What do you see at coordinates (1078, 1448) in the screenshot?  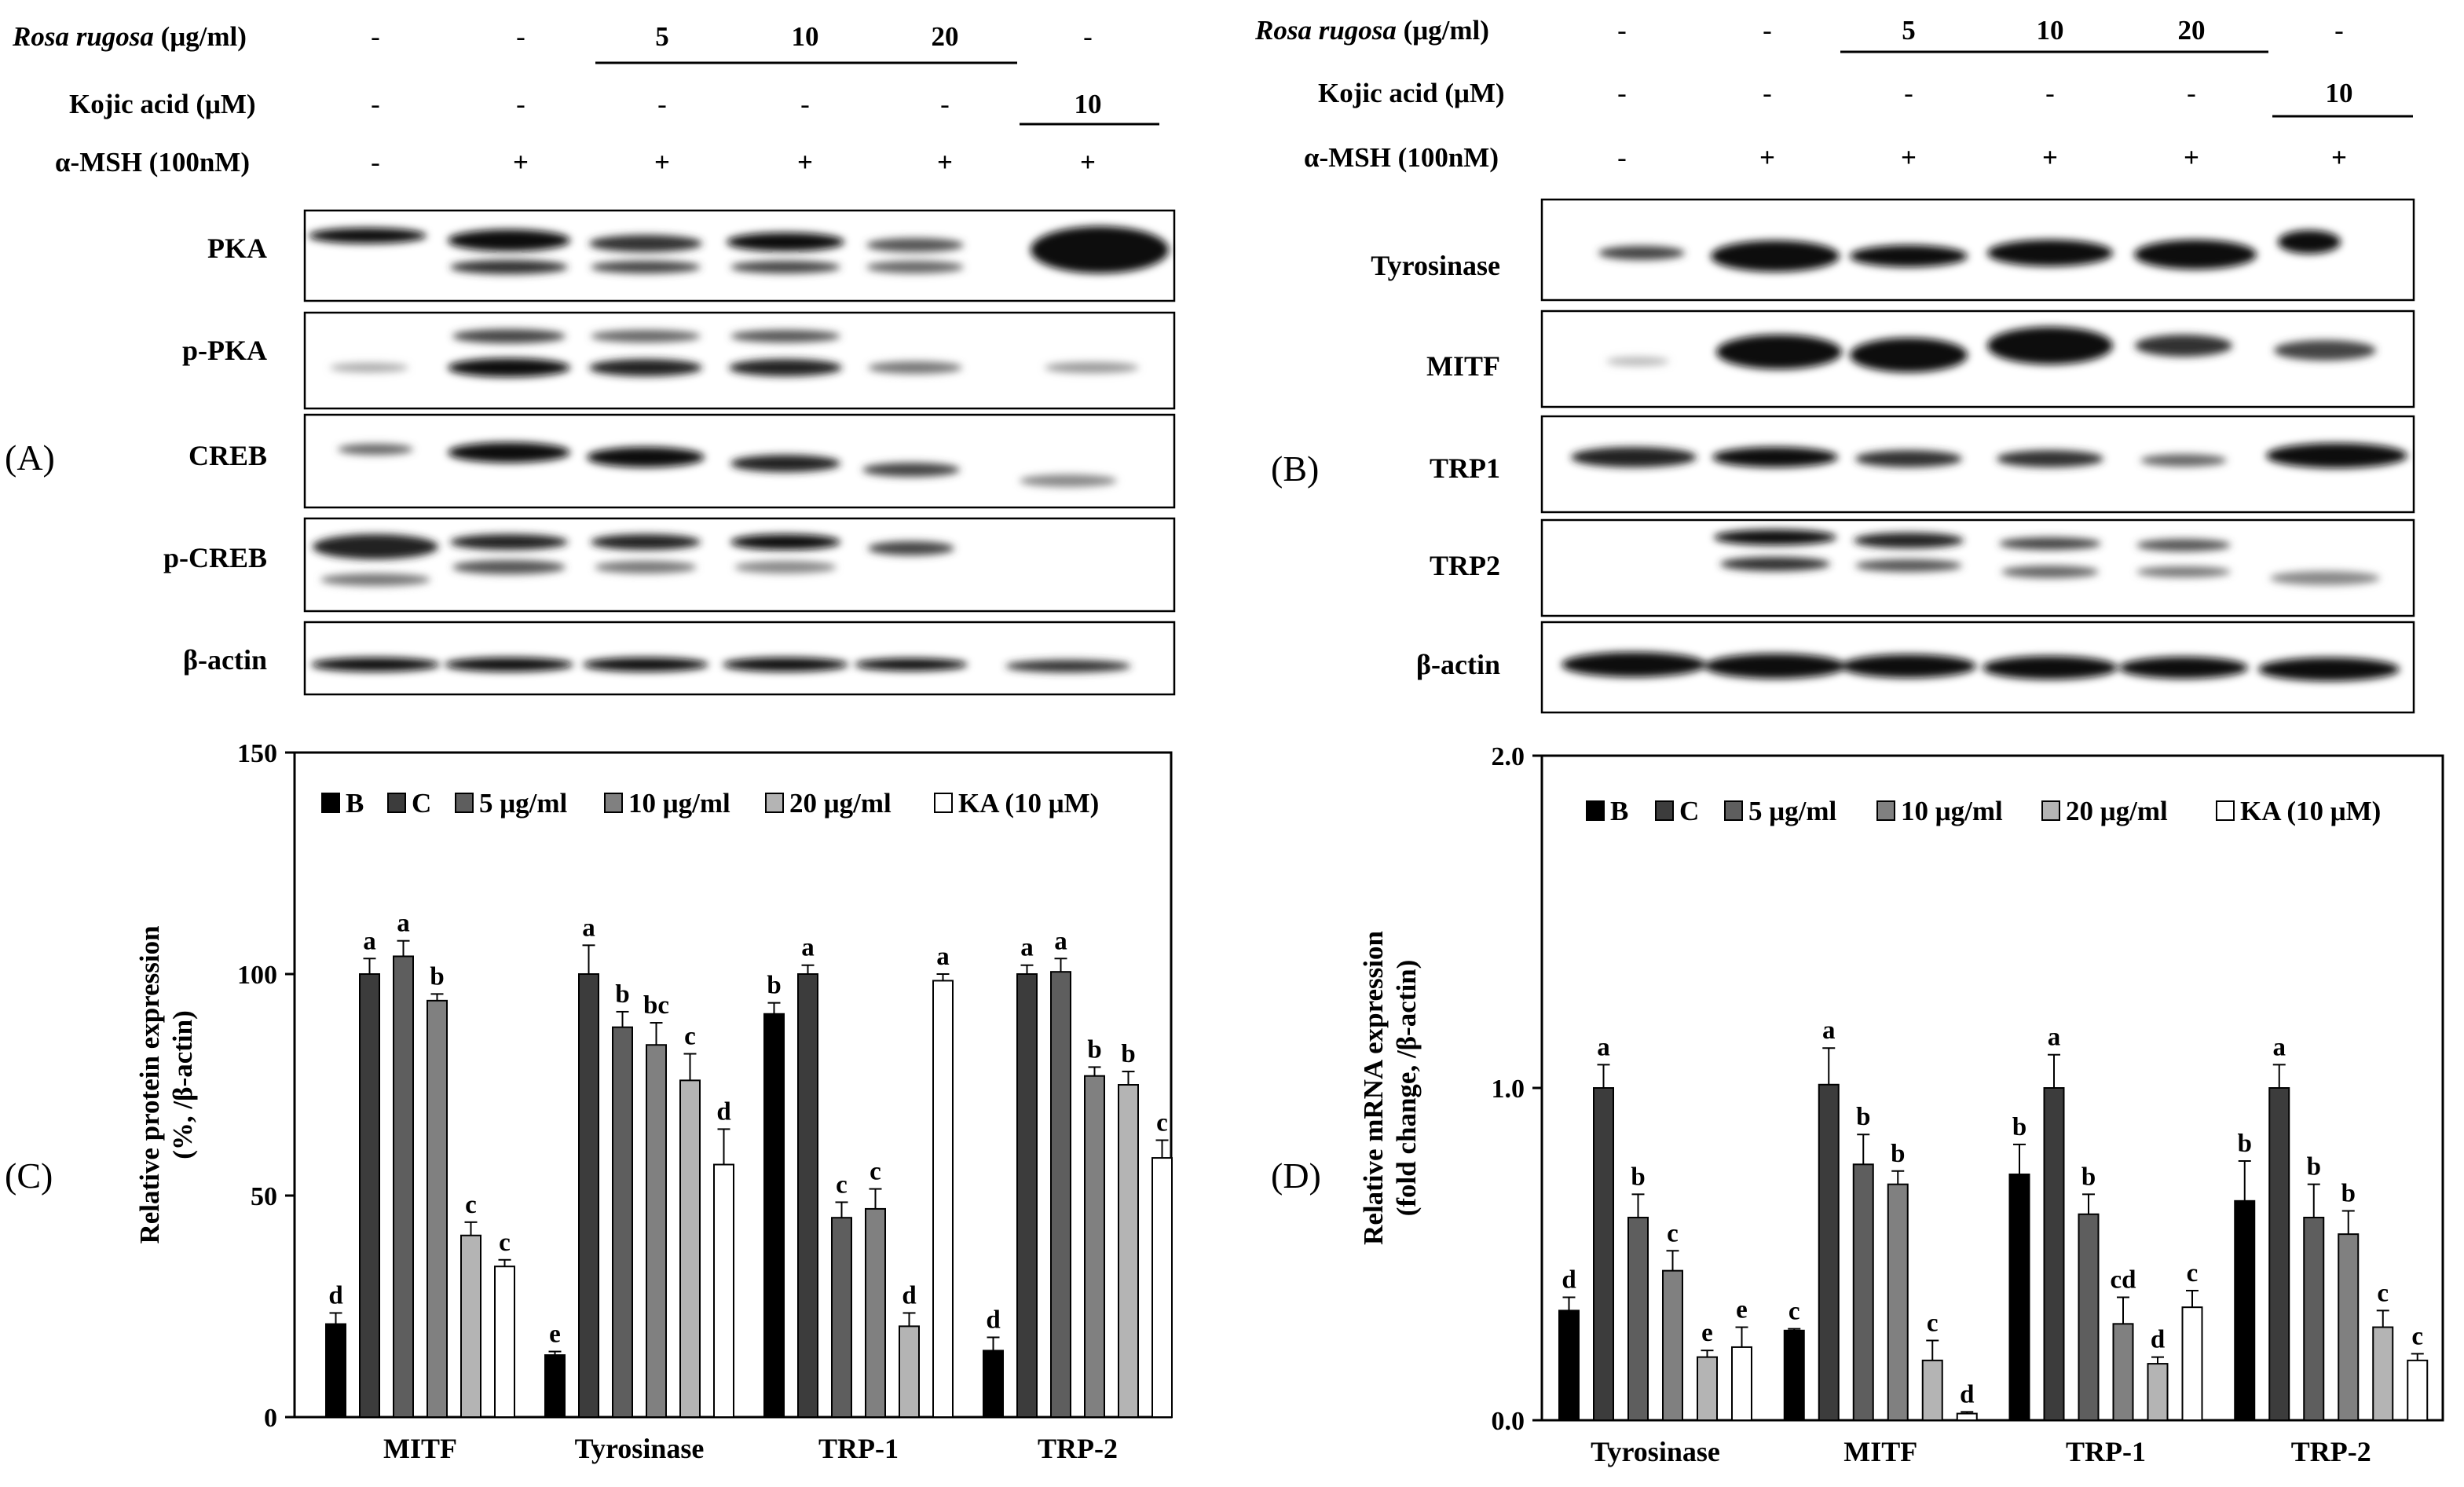 I see `x-category-label: TRP-2` at bounding box center [1078, 1448].